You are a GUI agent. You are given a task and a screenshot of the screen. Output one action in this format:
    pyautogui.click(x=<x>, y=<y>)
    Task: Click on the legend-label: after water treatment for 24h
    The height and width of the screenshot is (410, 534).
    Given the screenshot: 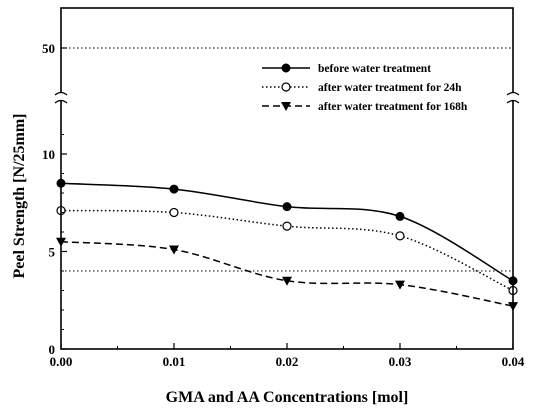 What is the action you would take?
    pyautogui.click(x=390, y=88)
    